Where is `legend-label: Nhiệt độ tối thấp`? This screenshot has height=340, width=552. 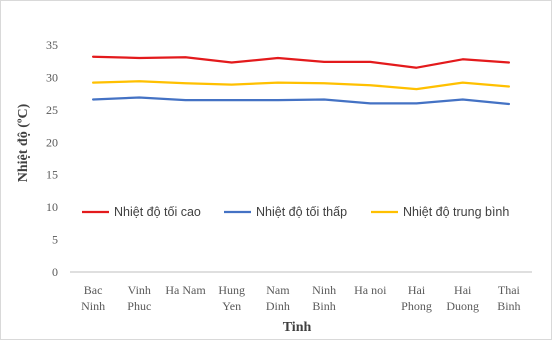
legend-label: Nhiệt độ tối thấp is located at coordinates (301, 212).